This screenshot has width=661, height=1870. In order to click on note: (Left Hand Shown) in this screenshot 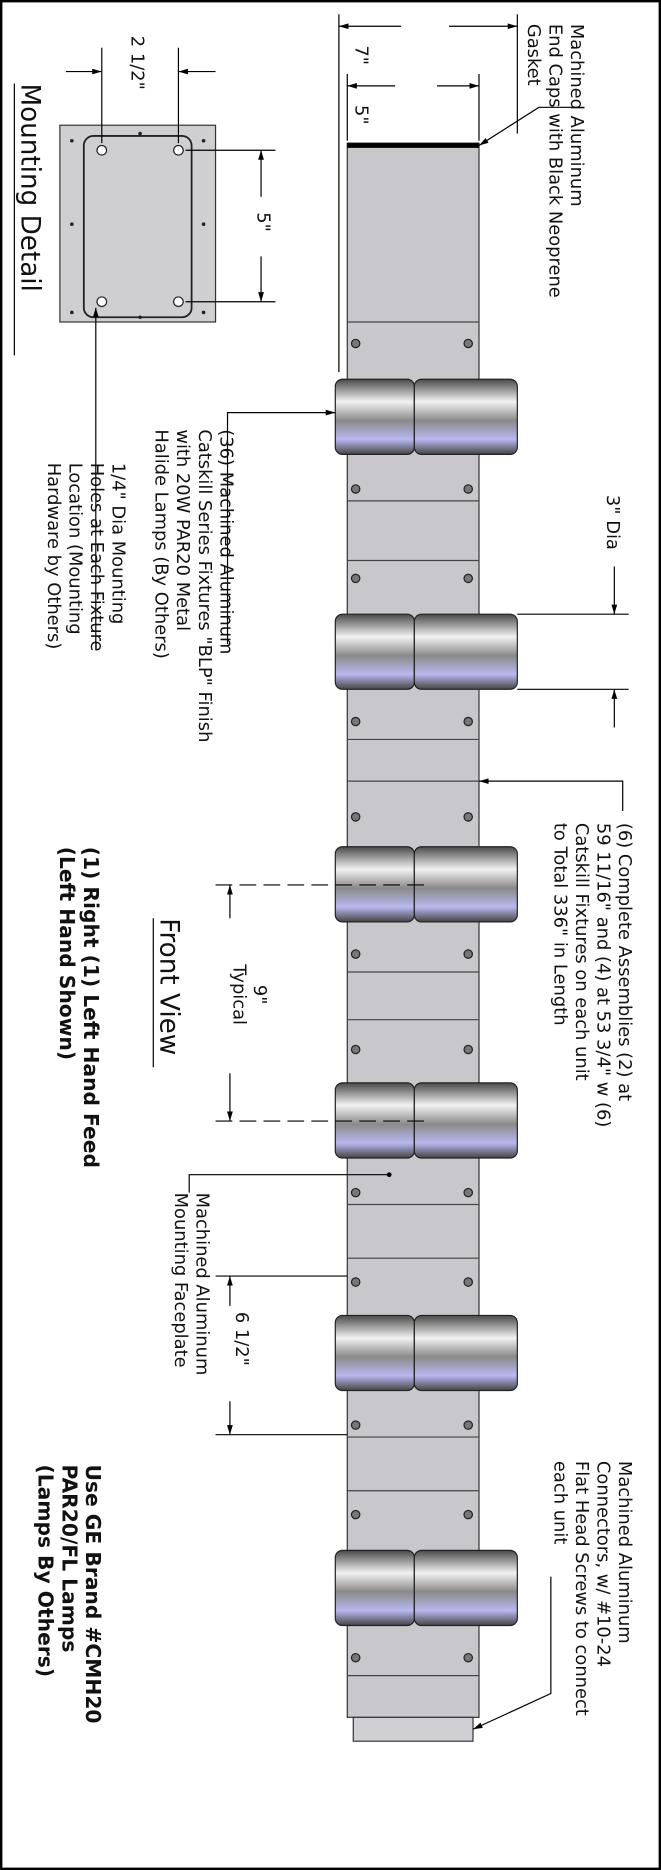, I will do `click(67, 953)`.